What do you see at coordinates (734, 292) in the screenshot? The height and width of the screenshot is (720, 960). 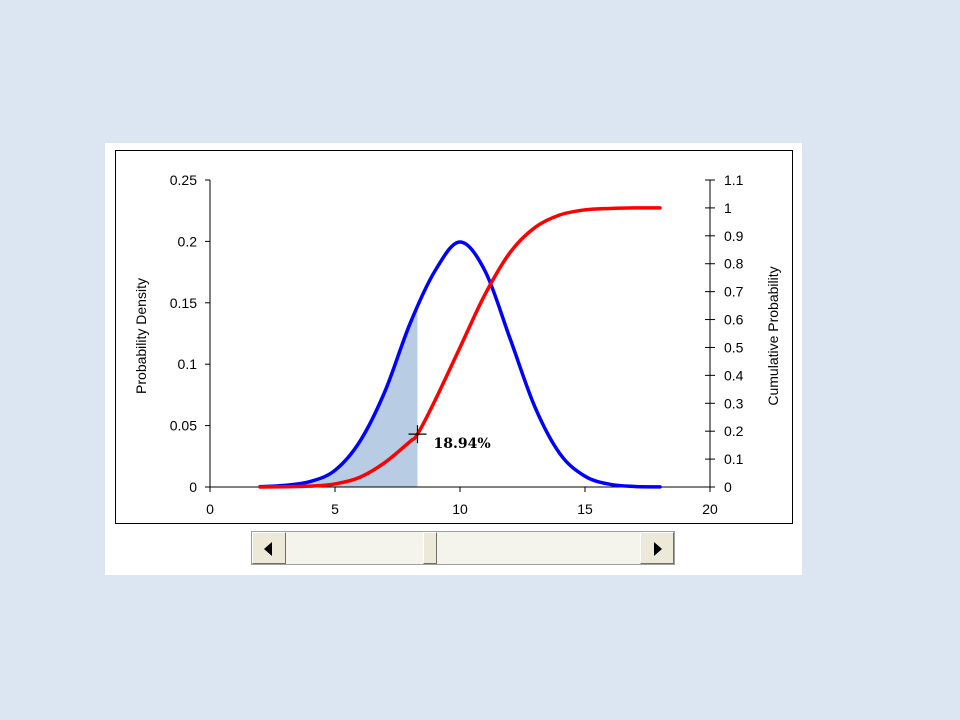 I see `y-right-tick-label: 0.7` at bounding box center [734, 292].